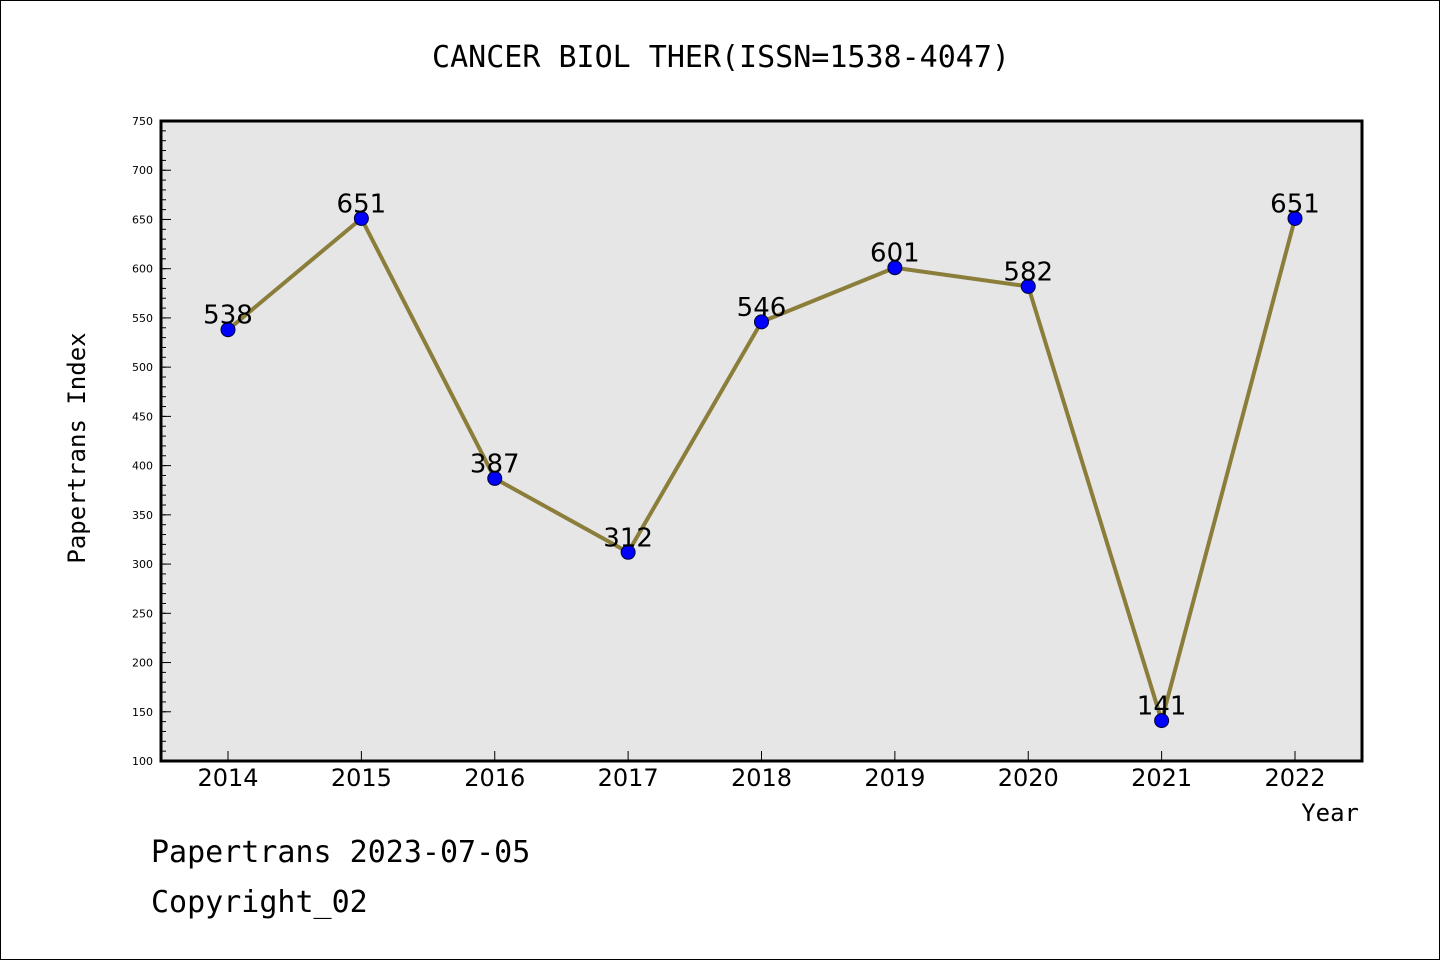 Image resolution: width=1440 pixels, height=961 pixels. I want to click on y-tick-label: 750, so click(142, 121).